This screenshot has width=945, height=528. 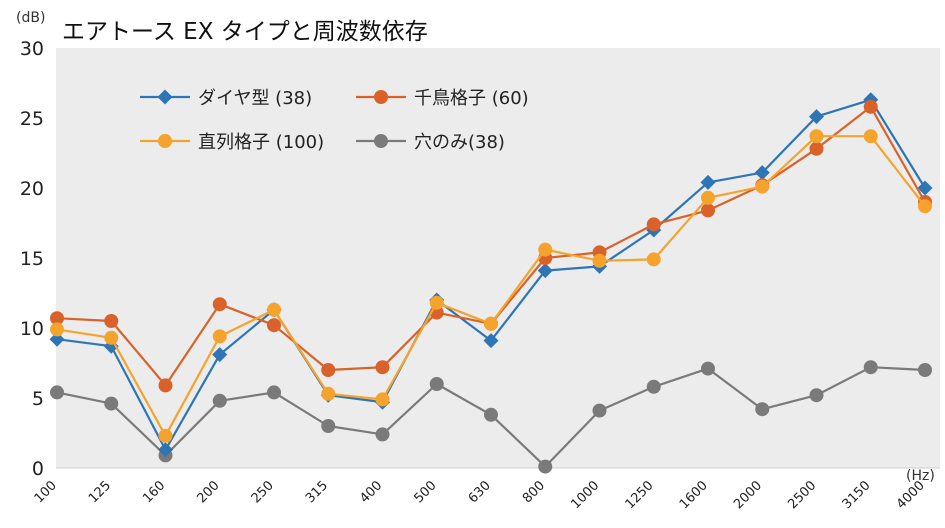 What do you see at coordinates (46, 492) in the screenshot?
I see `x-tick-label: 100` at bounding box center [46, 492].